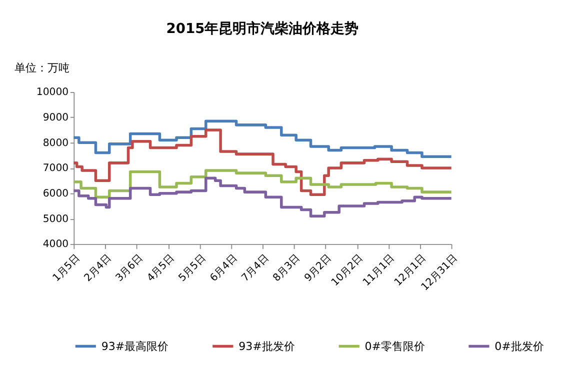 The height and width of the screenshot is (378, 572). I want to click on y-tick-label: 10000, so click(52, 92).